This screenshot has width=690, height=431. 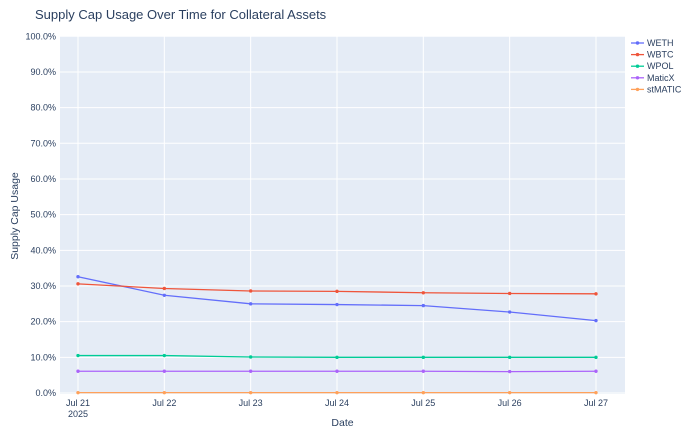 I want to click on y-tick-label: 90.0%, so click(x=43, y=72).